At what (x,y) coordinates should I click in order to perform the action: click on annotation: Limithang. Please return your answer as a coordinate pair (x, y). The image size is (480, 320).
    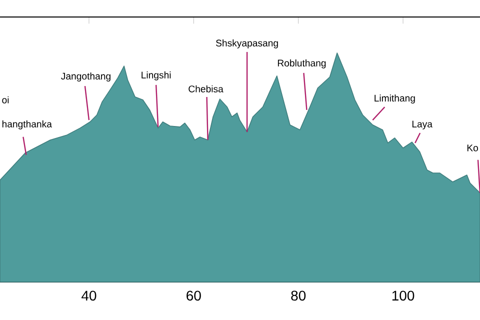
    Looking at the image, I should click on (394, 99).